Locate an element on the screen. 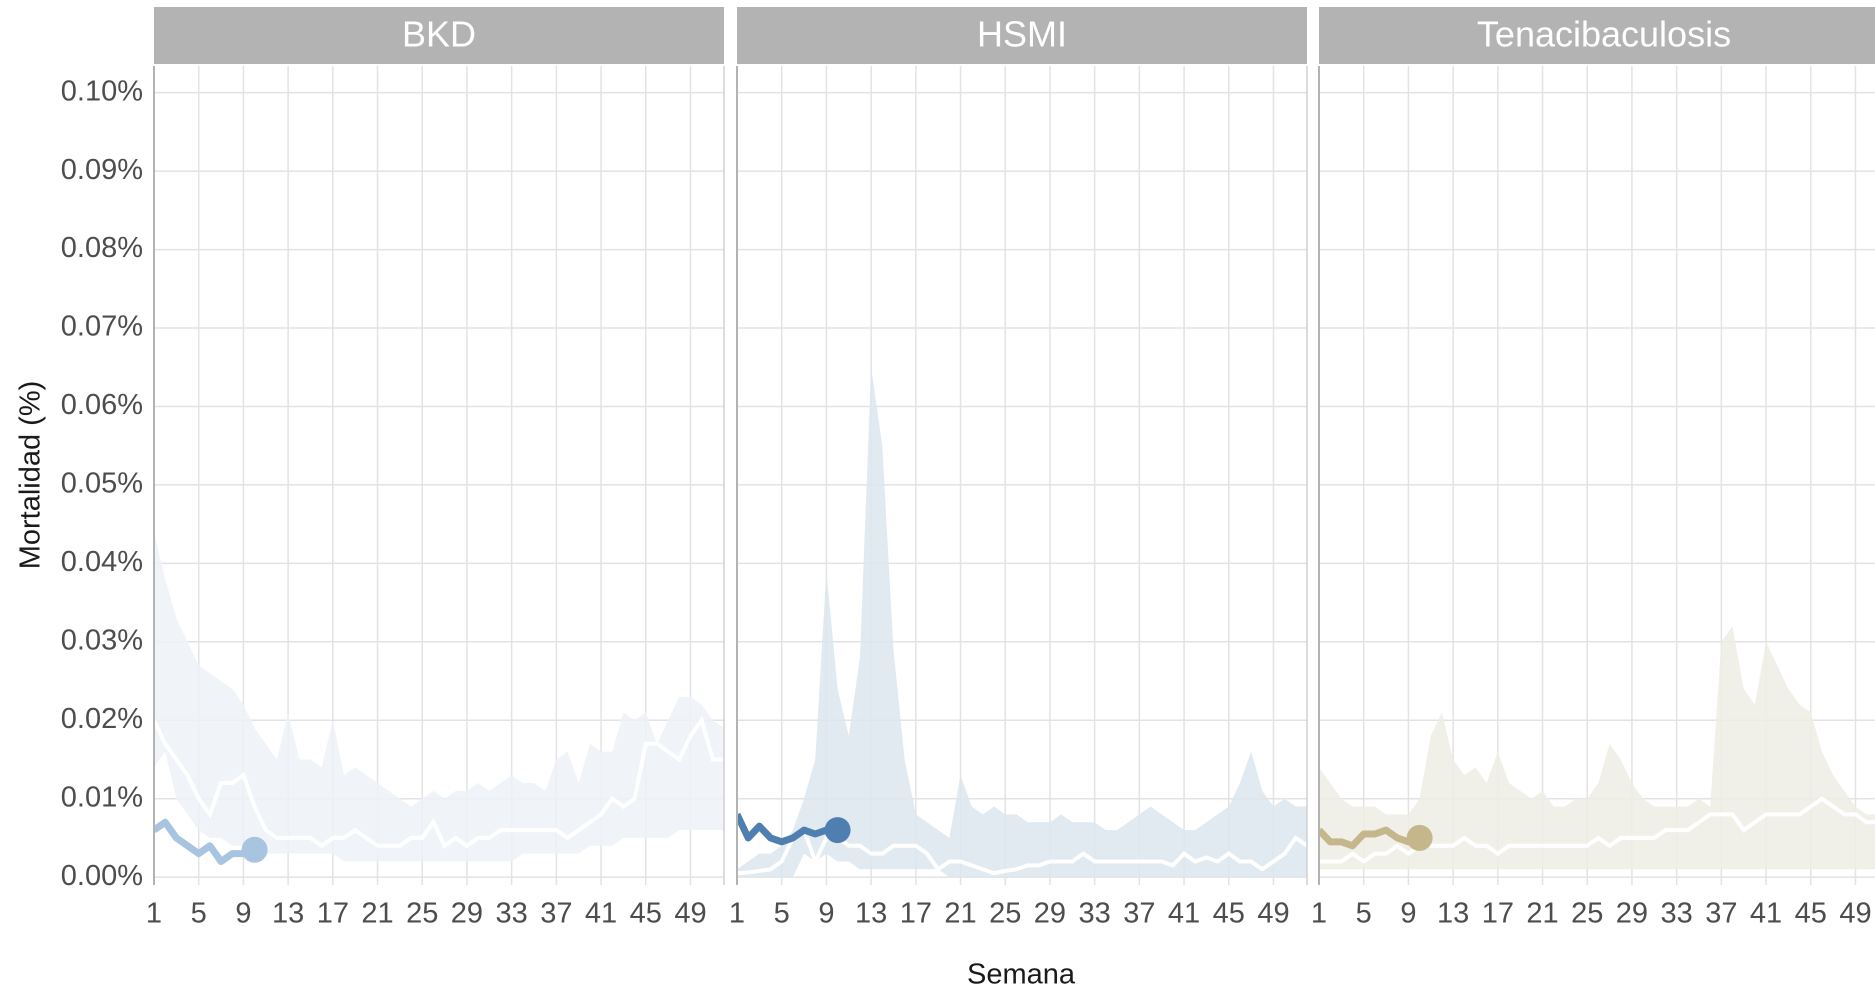 The image size is (1875, 990). facet-title: BKD is located at coordinates (439, 34).